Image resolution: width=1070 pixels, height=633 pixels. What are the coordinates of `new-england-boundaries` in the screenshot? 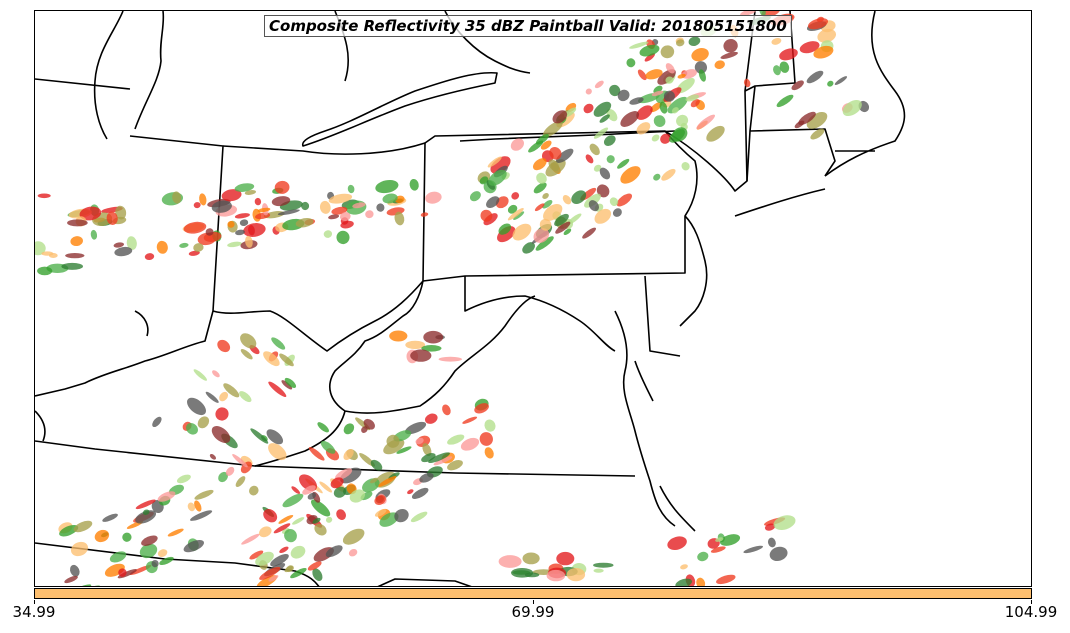 It's located at (790, 96).